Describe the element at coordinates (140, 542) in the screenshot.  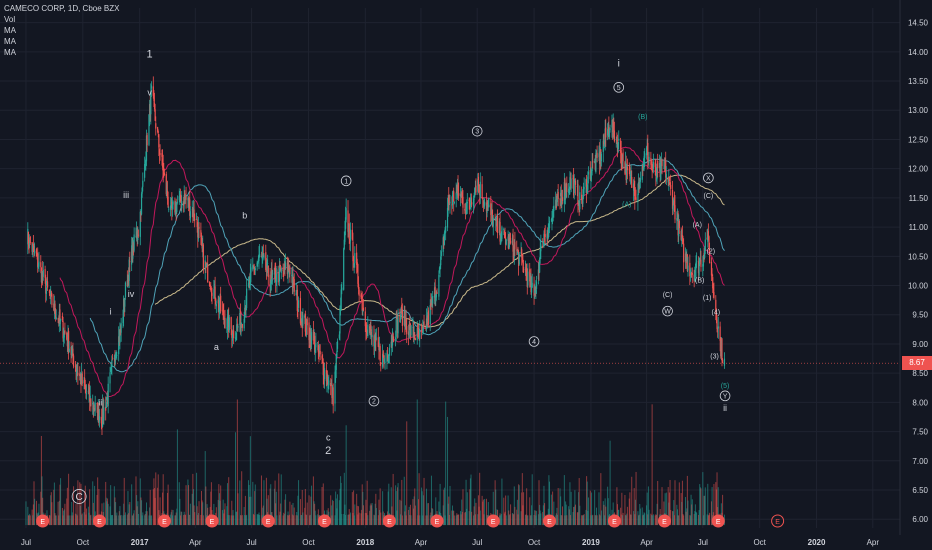
I see `x-tick-label: 2017` at that location.